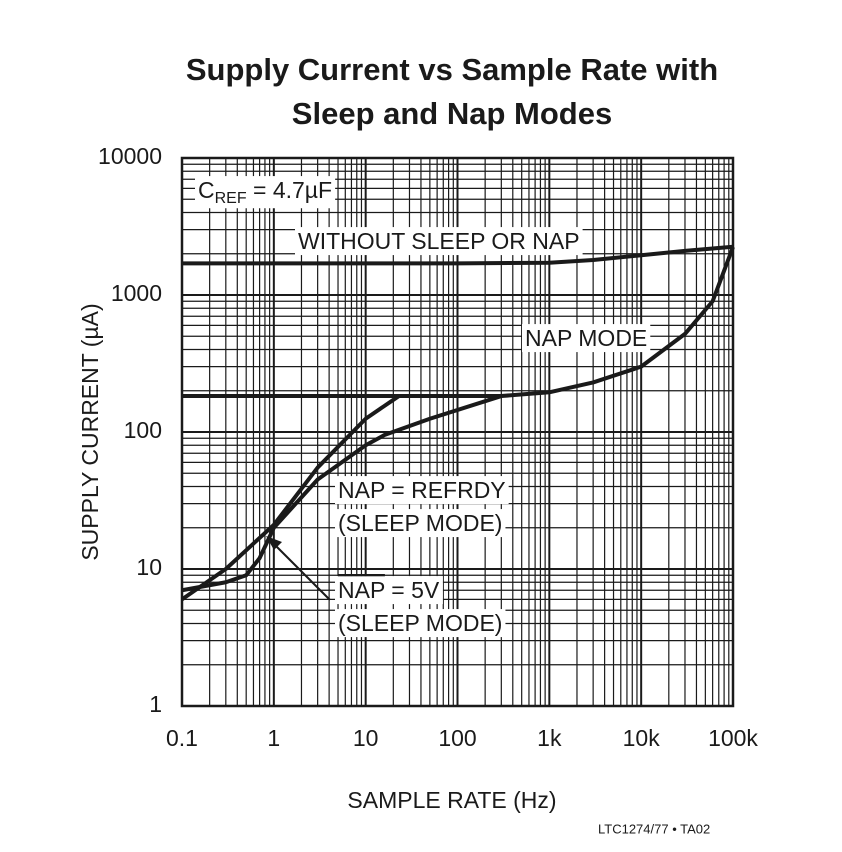 This screenshot has height=852, width=842. Describe the element at coordinates (457, 738) in the screenshot. I see `x-tick-label: 100` at that location.